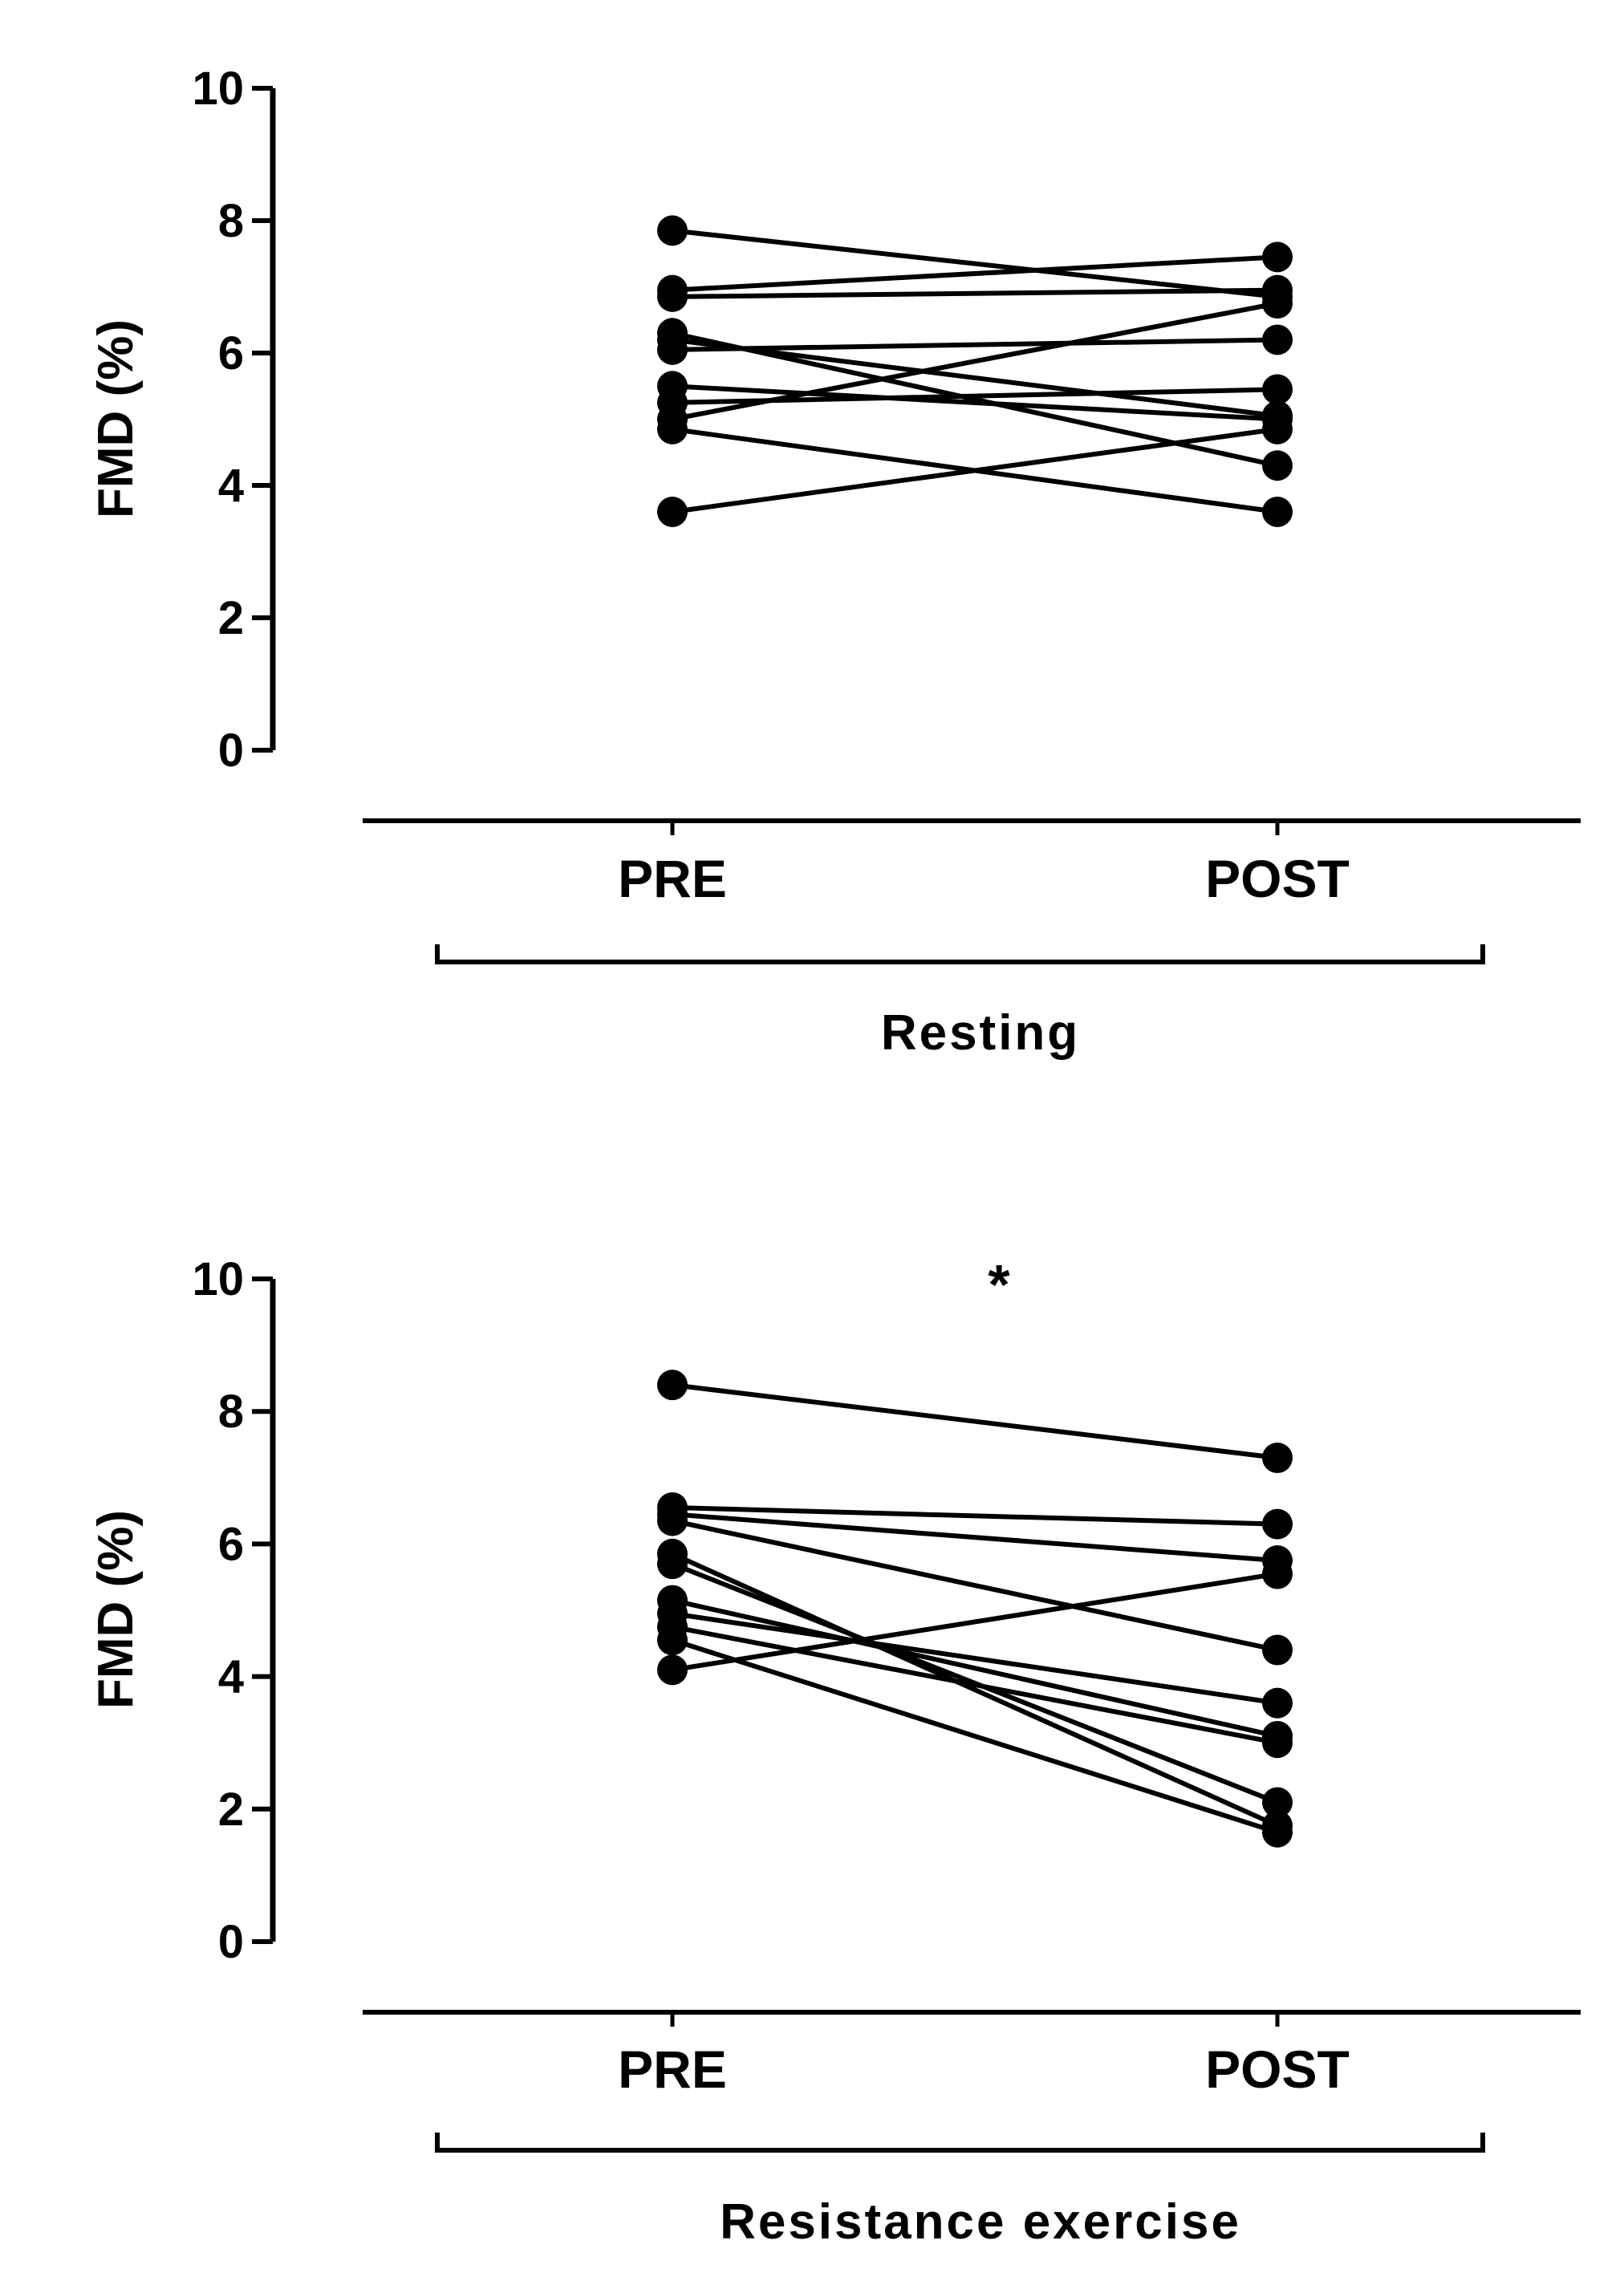 The image size is (1624, 2281). I want to click on data-point-subject-3-pre, so click(672, 296).